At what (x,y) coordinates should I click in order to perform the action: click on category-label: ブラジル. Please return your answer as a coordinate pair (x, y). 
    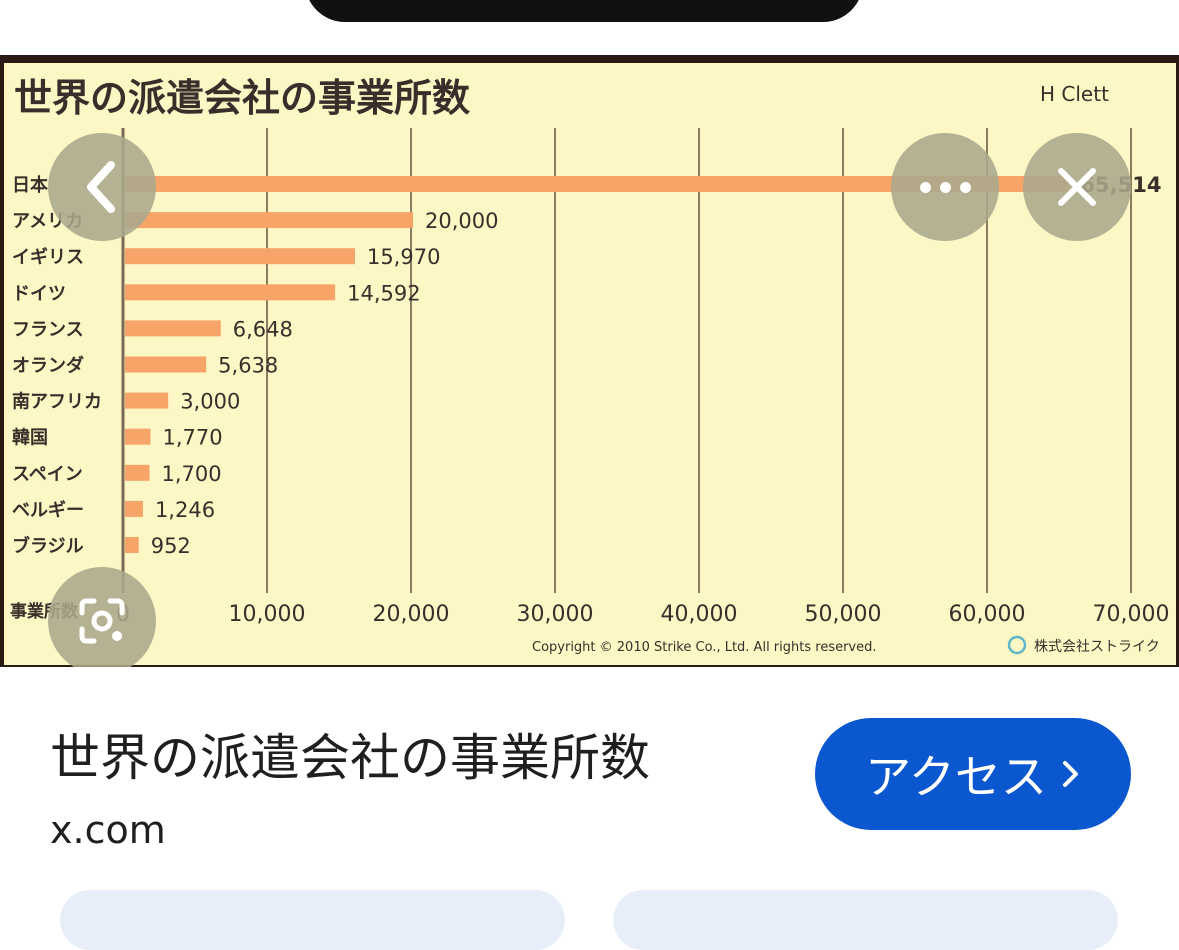
    Looking at the image, I should click on (48, 546).